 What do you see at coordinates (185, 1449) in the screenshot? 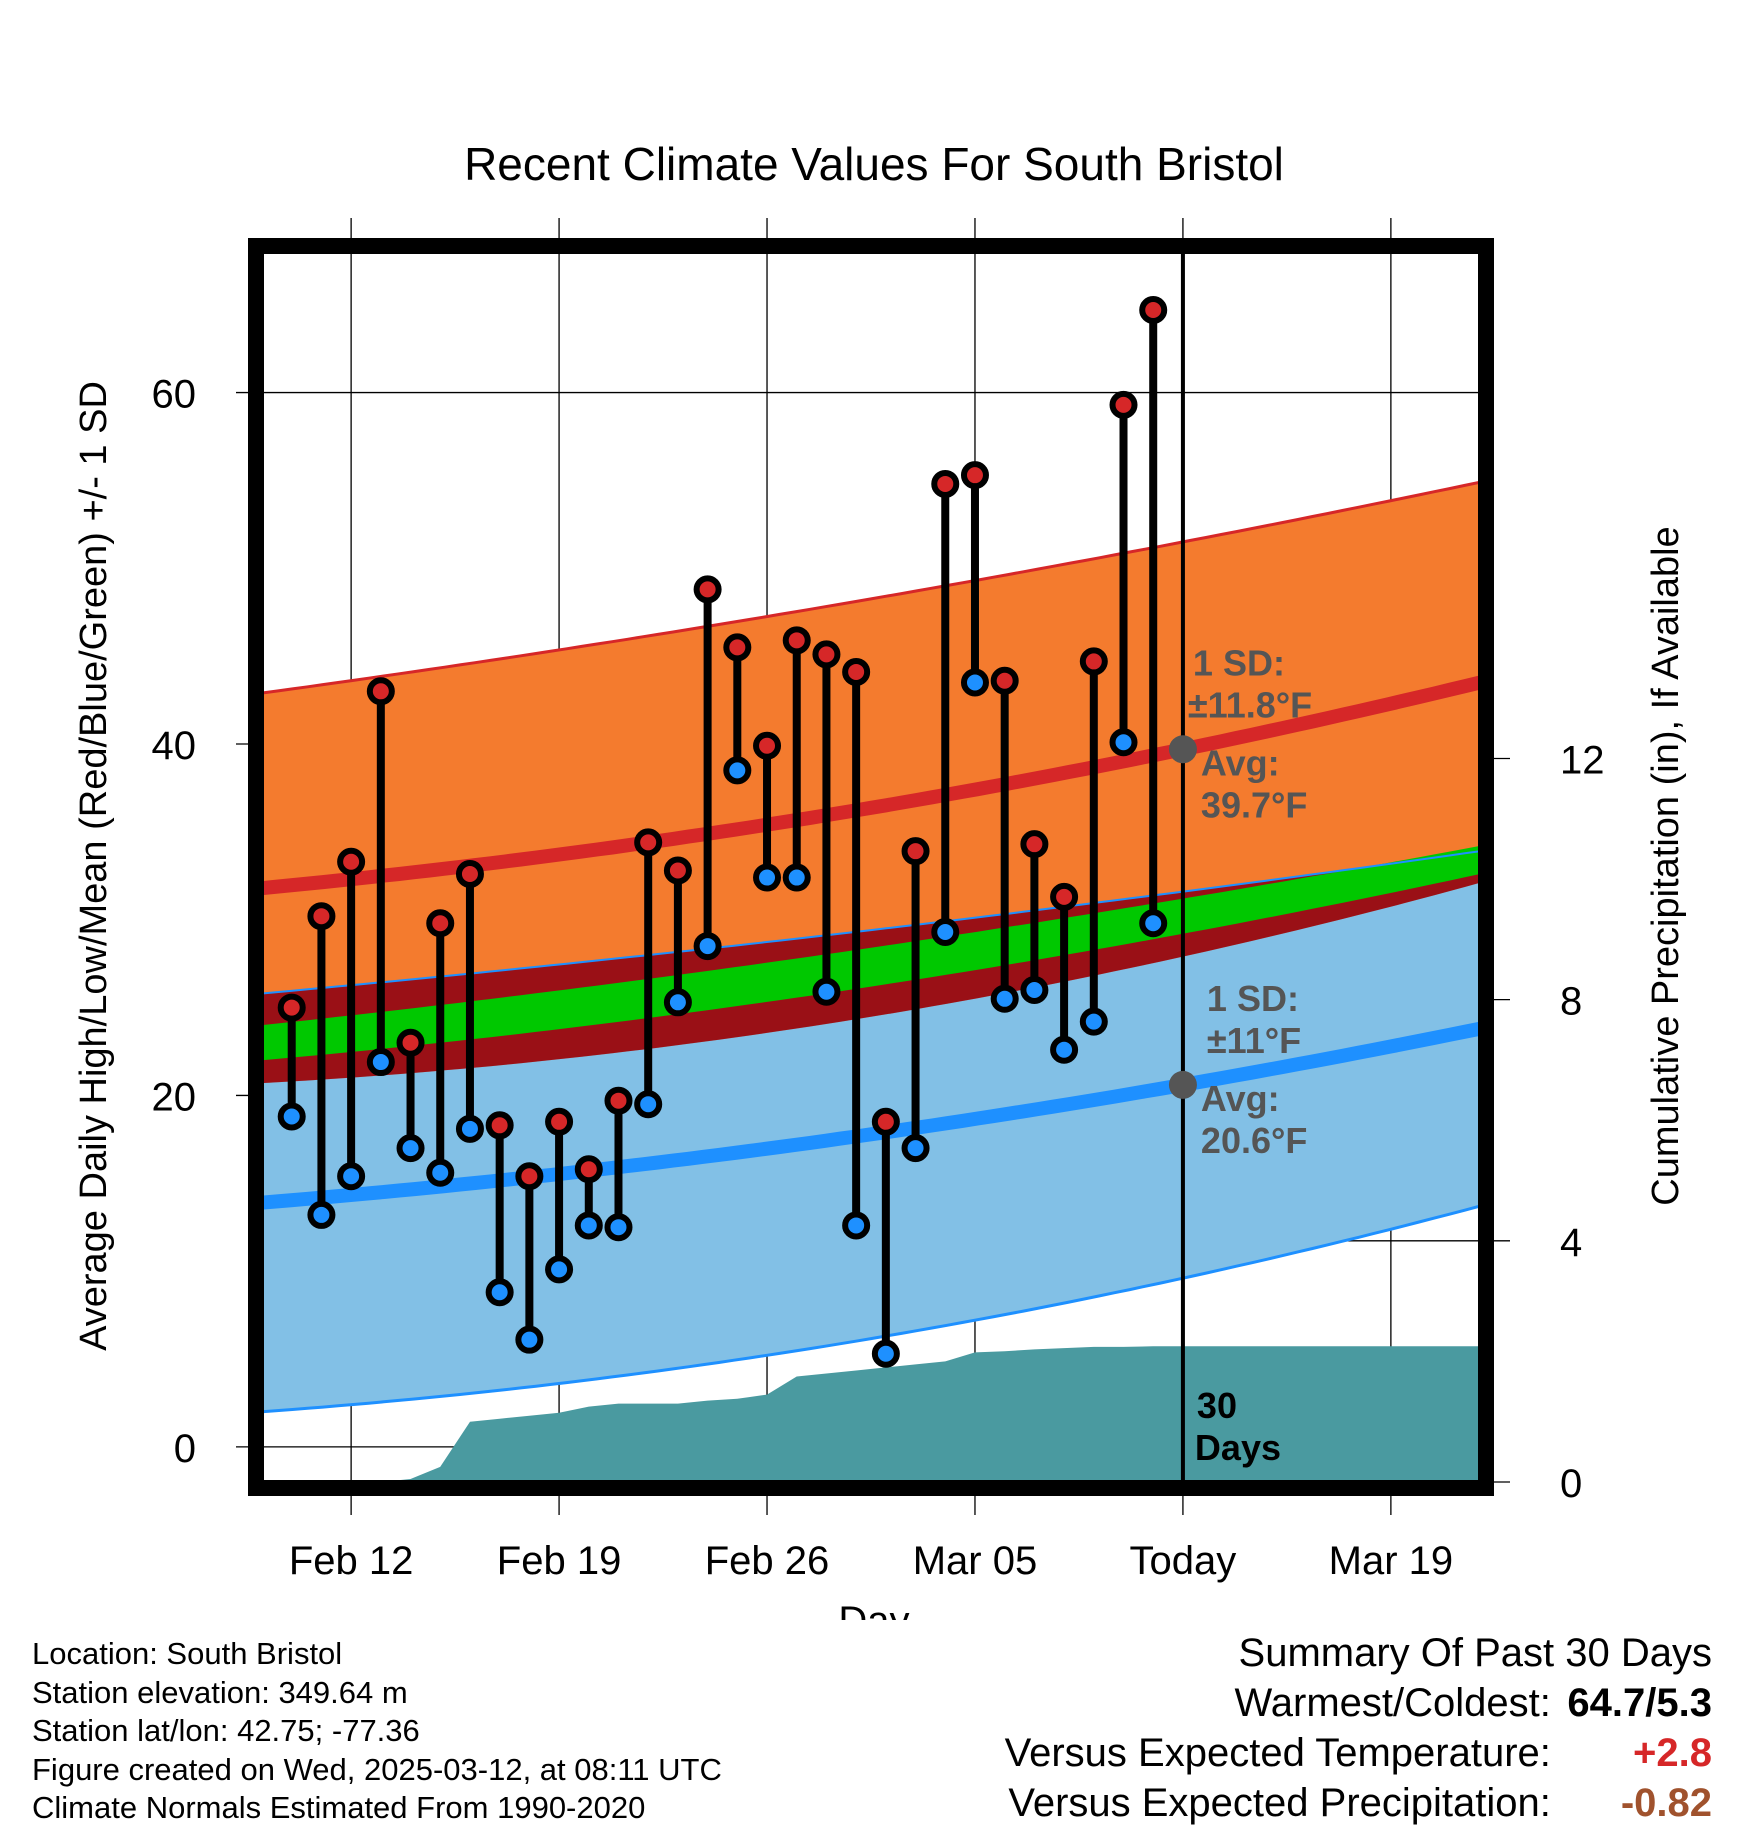
I see `y-tick-label: 0` at bounding box center [185, 1449].